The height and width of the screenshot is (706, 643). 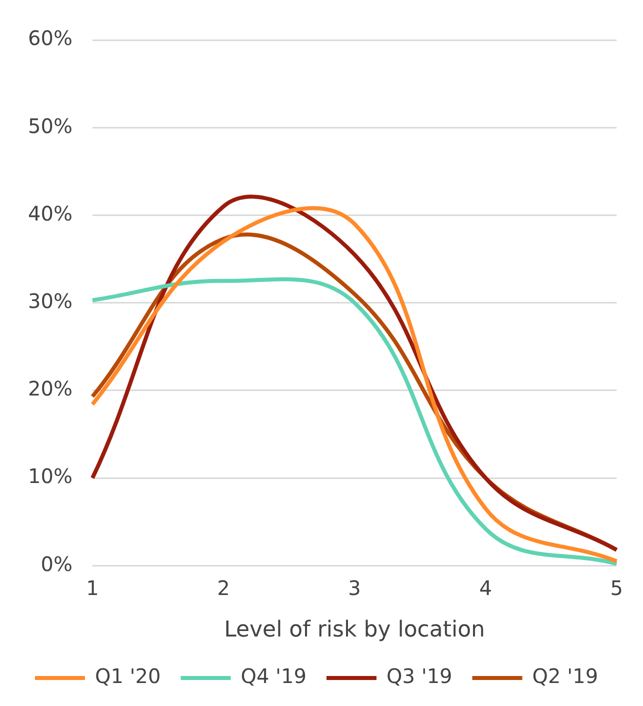 What do you see at coordinates (565, 676) in the screenshot?
I see `legend-label: Q2 '19` at bounding box center [565, 676].